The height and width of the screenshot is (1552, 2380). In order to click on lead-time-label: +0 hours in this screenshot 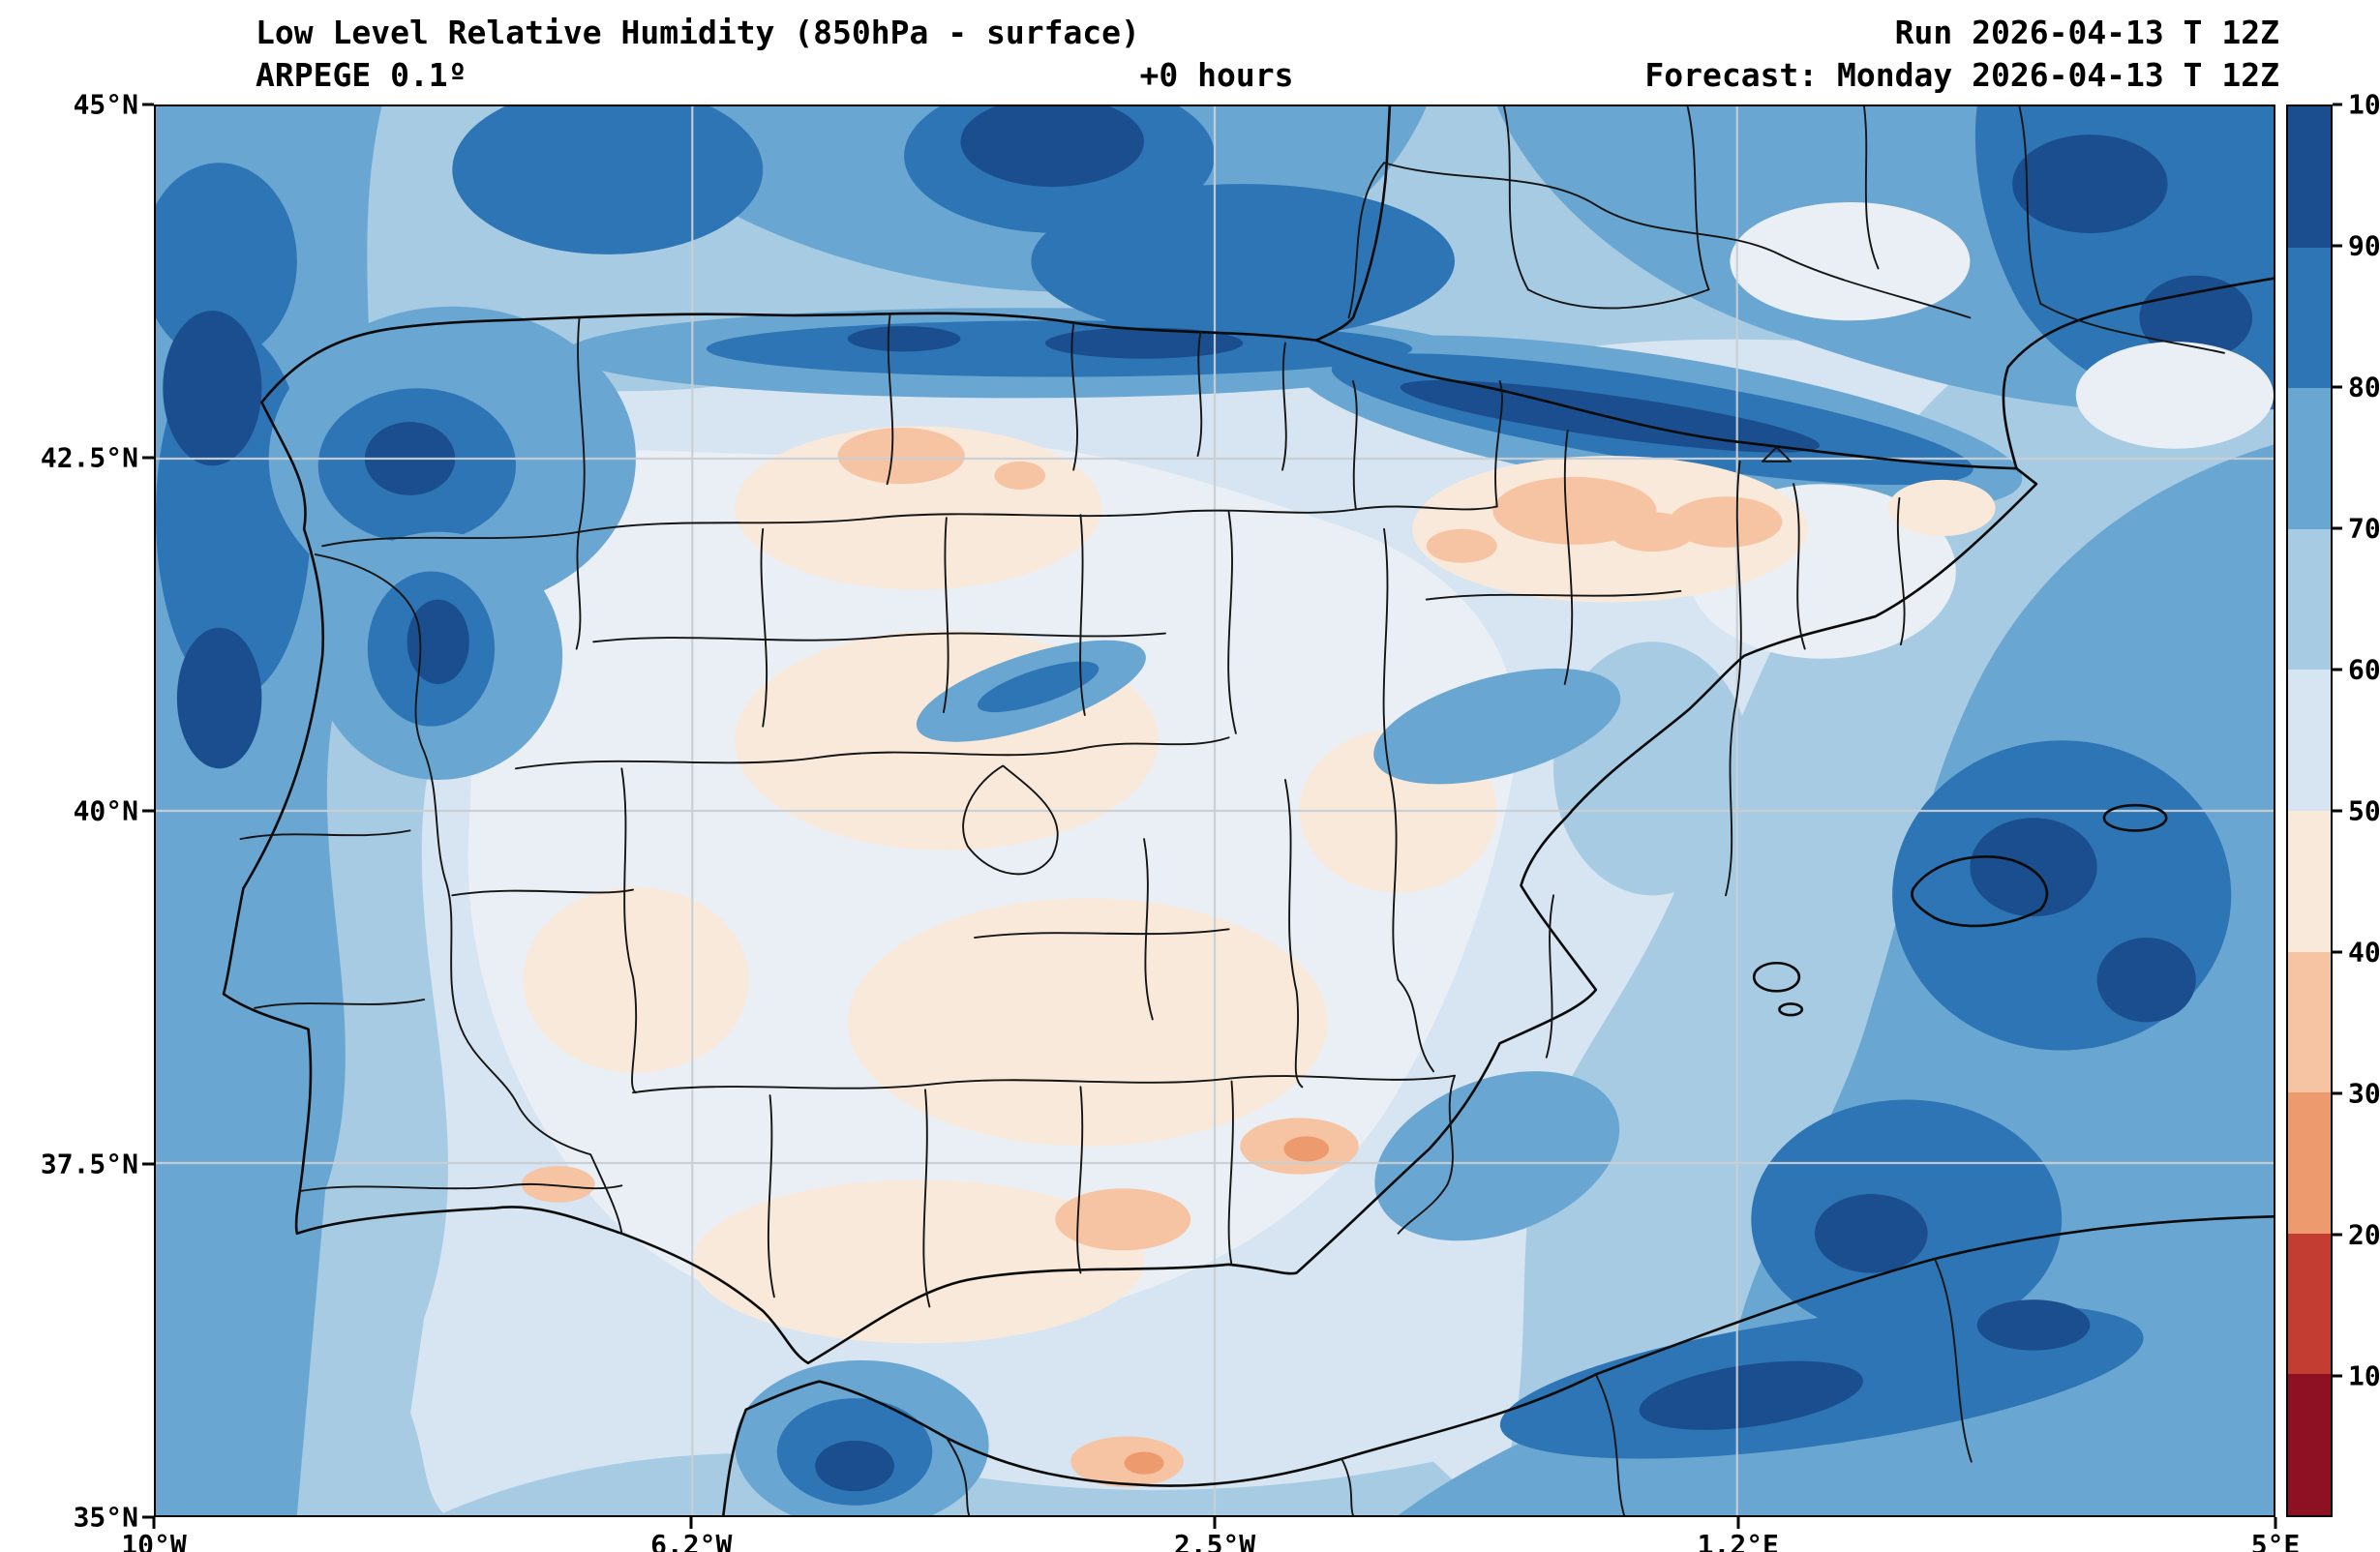, I will do `click(1216, 75)`.